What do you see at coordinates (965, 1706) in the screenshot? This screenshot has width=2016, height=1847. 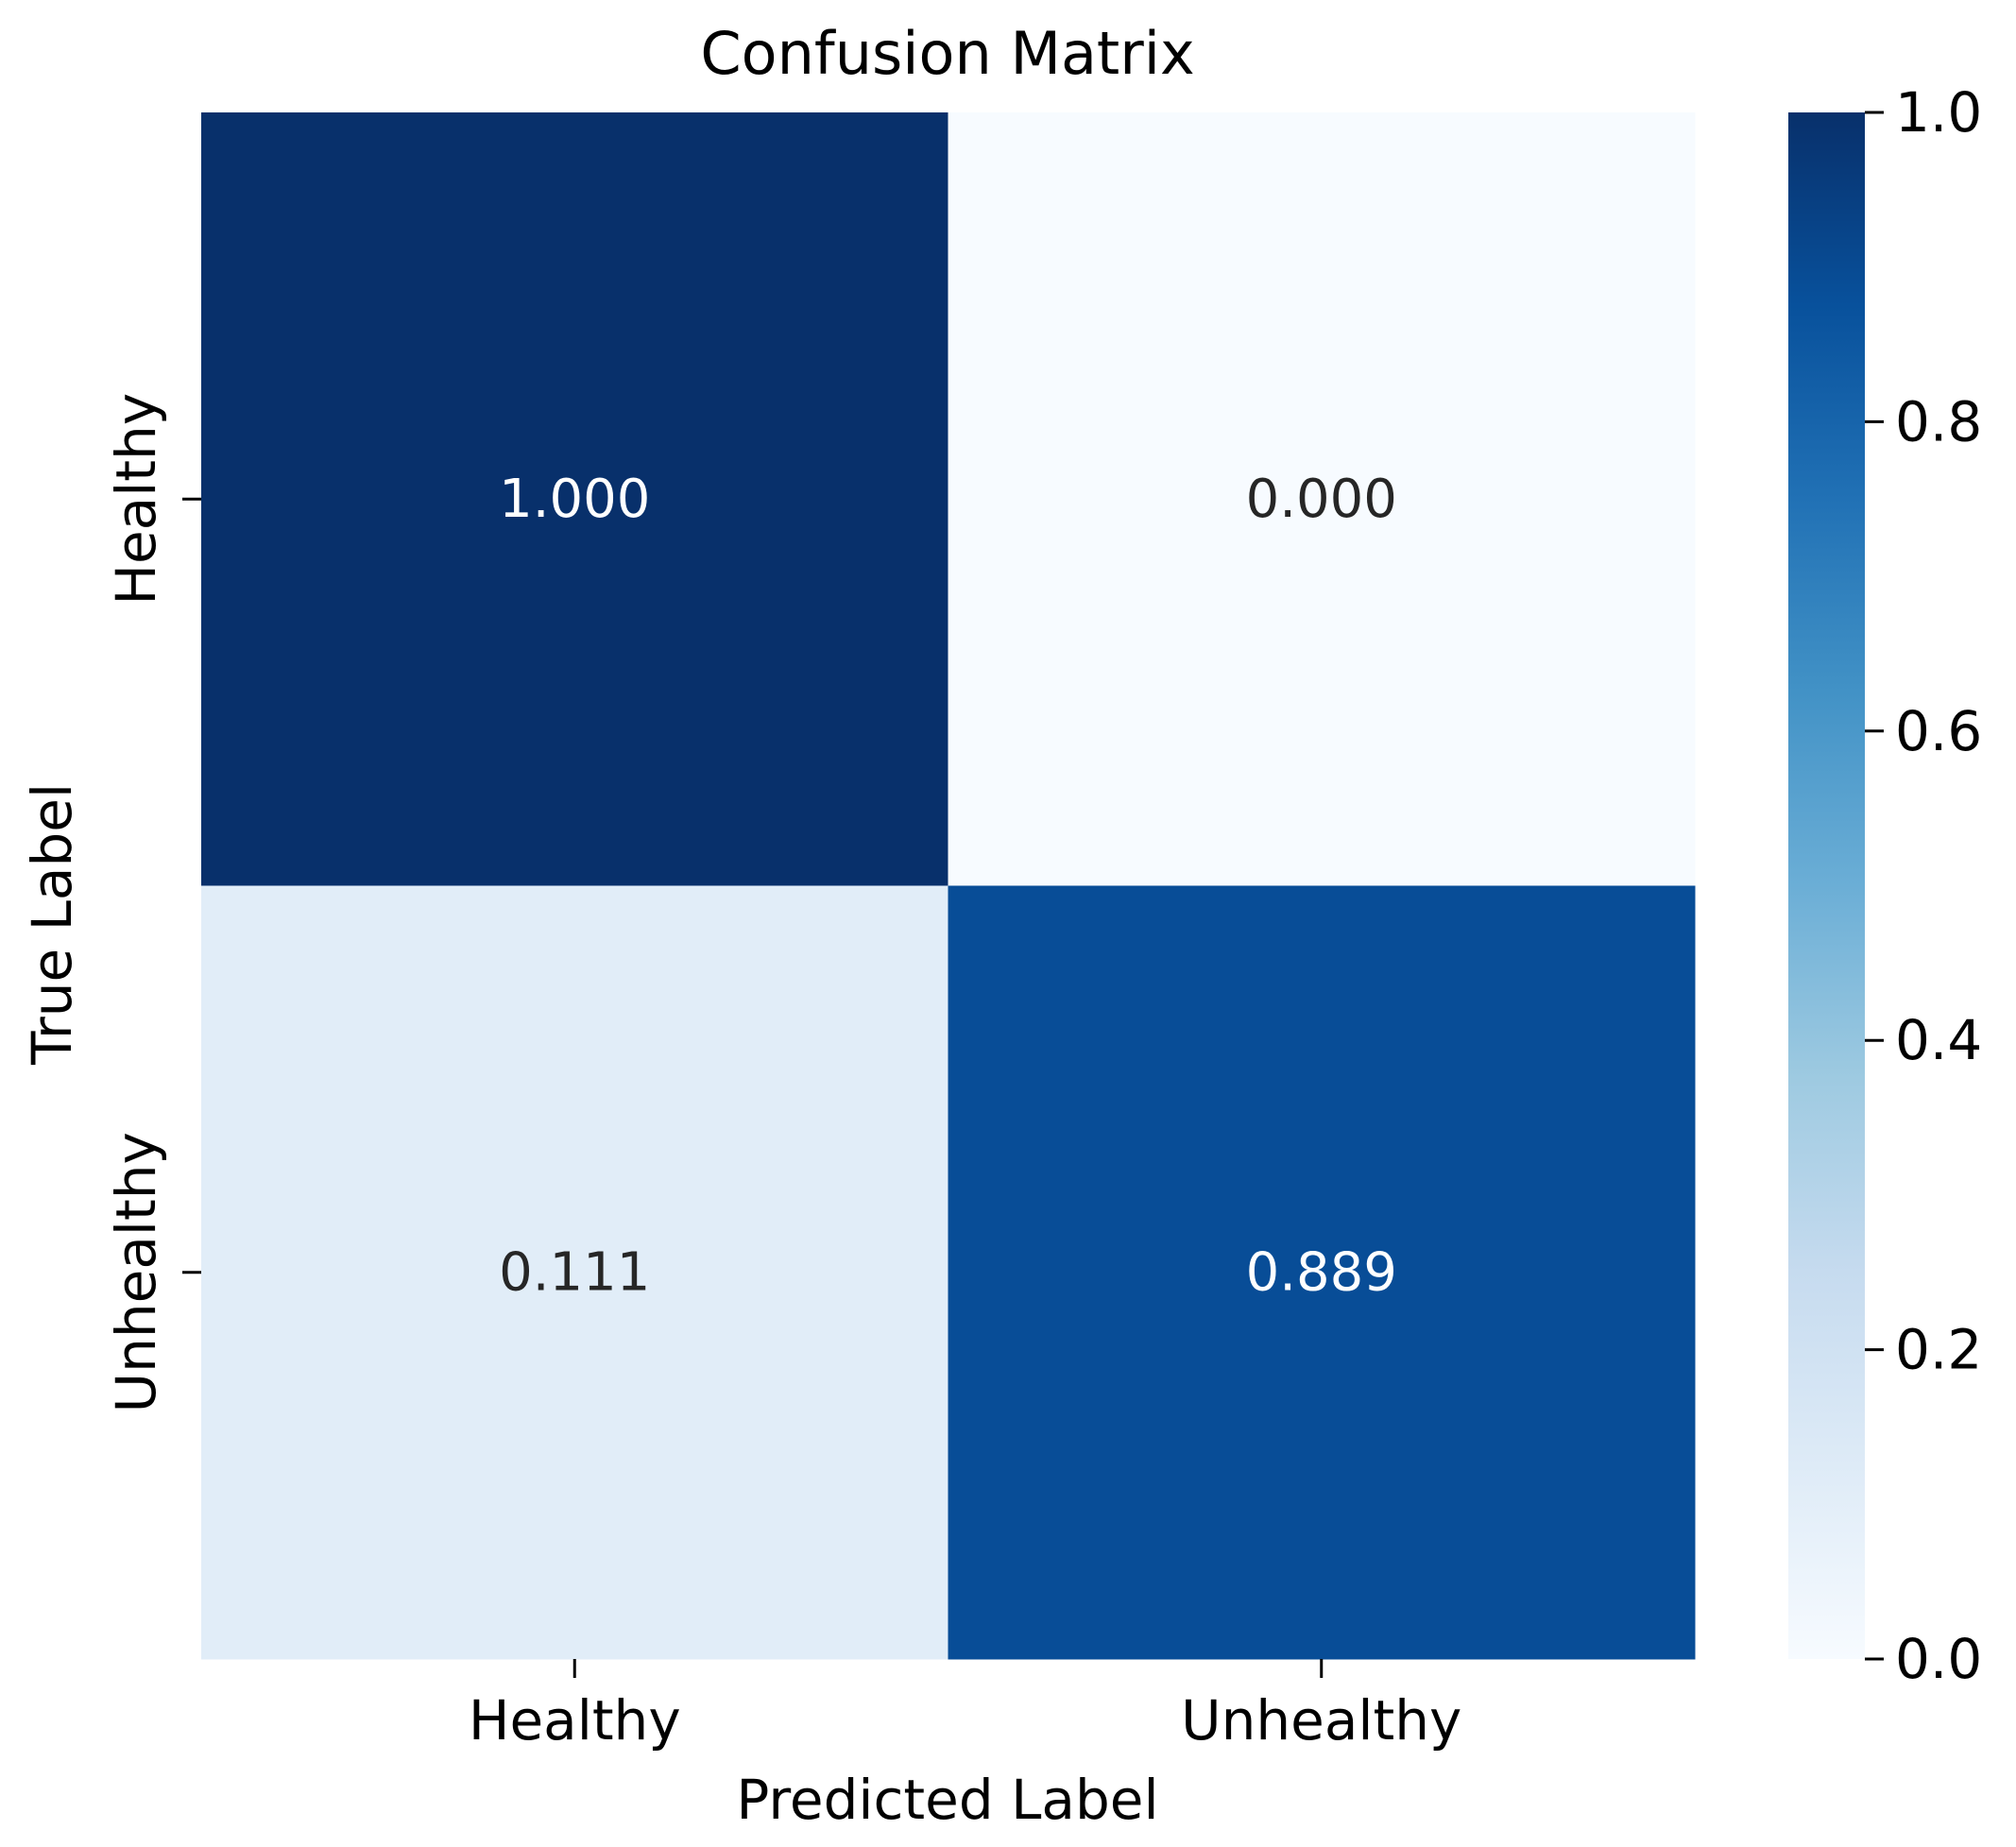 I see `x-axis-ticks: Healthy Unhealthy` at bounding box center [965, 1706].